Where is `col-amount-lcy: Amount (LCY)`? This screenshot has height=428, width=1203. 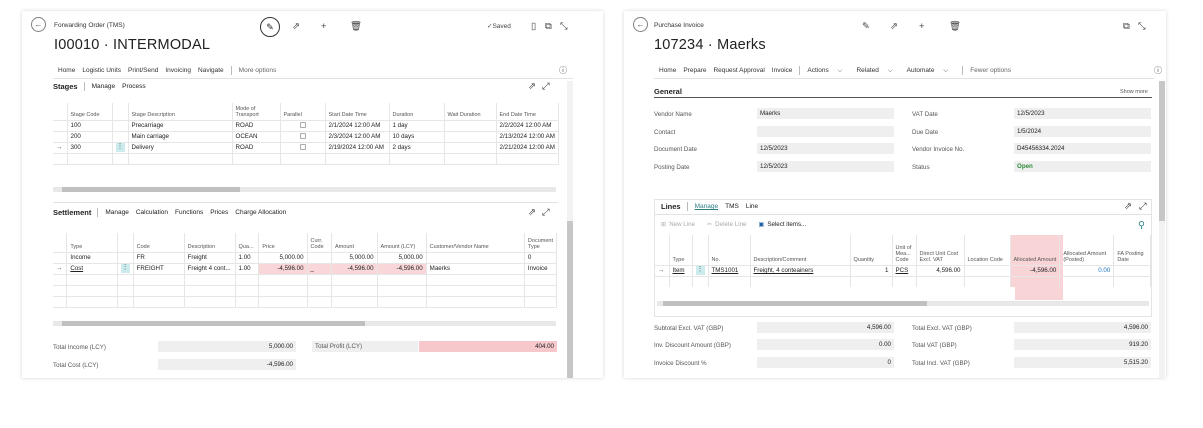
col-amount-lcy: Amount (LCY) is located at coordinates (401, 243).